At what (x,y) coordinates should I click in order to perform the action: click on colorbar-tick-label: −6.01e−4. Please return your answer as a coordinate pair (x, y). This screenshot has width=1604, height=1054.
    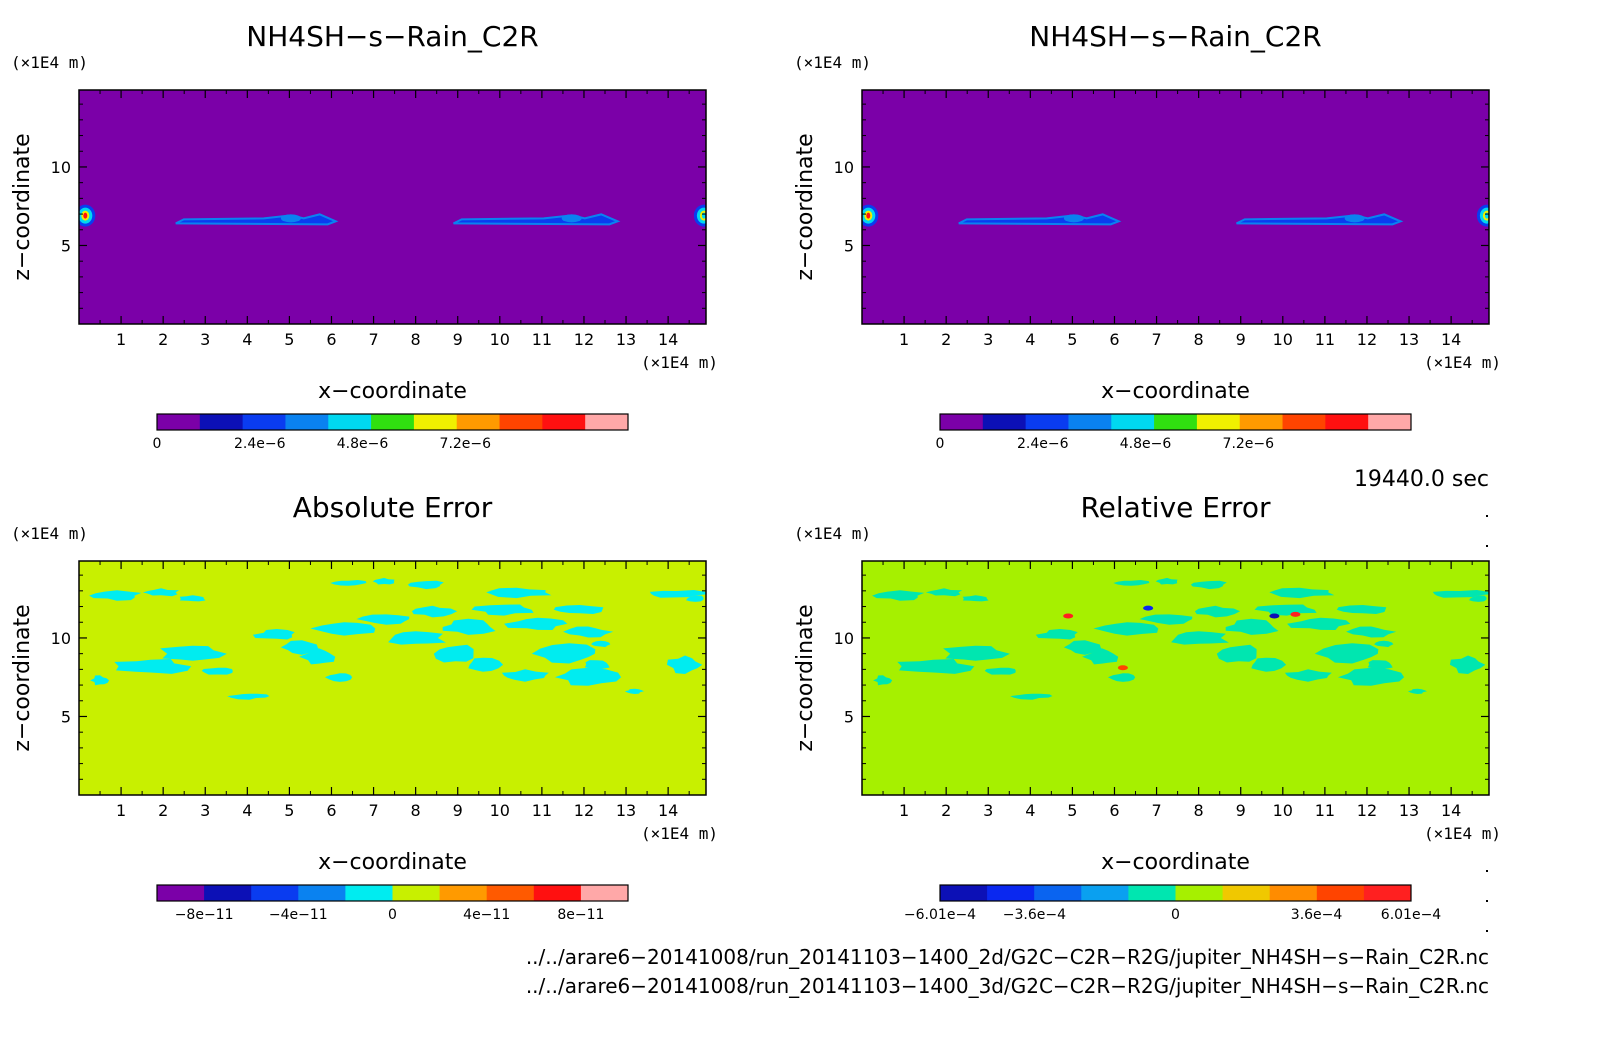
    Looking at the image, I should click on (940, 915).